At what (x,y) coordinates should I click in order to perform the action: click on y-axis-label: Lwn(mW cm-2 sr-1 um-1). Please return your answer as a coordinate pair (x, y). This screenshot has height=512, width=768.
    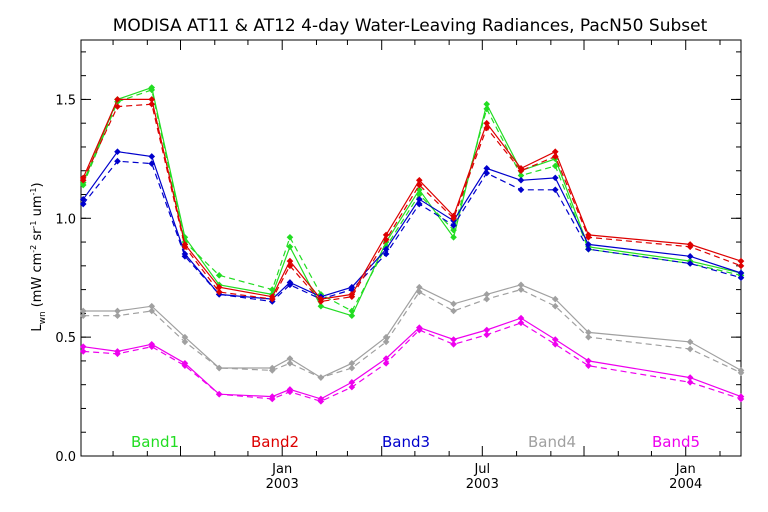
    Looking at the image, I should click on (38, 256).